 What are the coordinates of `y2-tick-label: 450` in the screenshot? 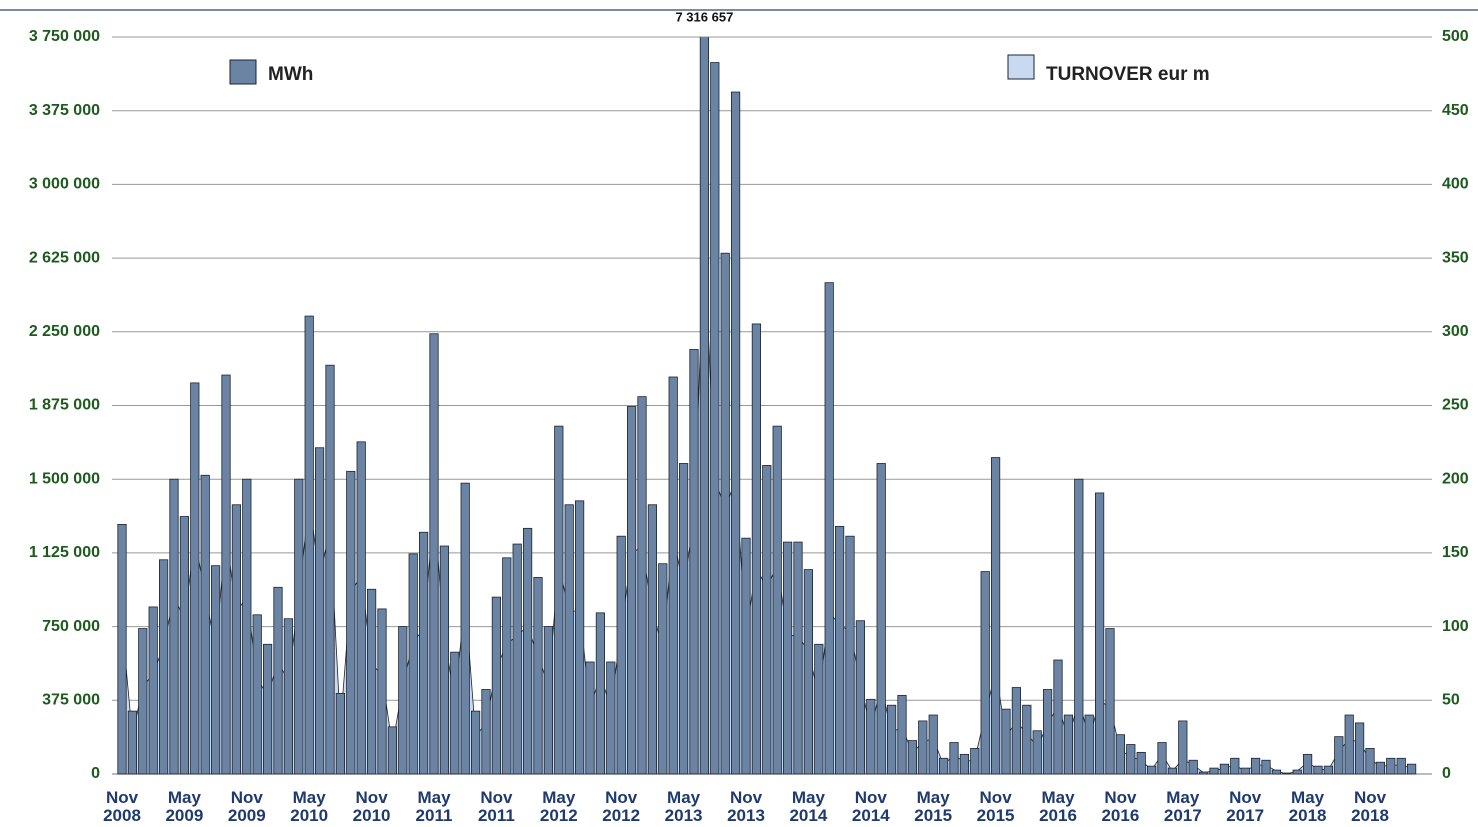 It's located at (1455, 110).